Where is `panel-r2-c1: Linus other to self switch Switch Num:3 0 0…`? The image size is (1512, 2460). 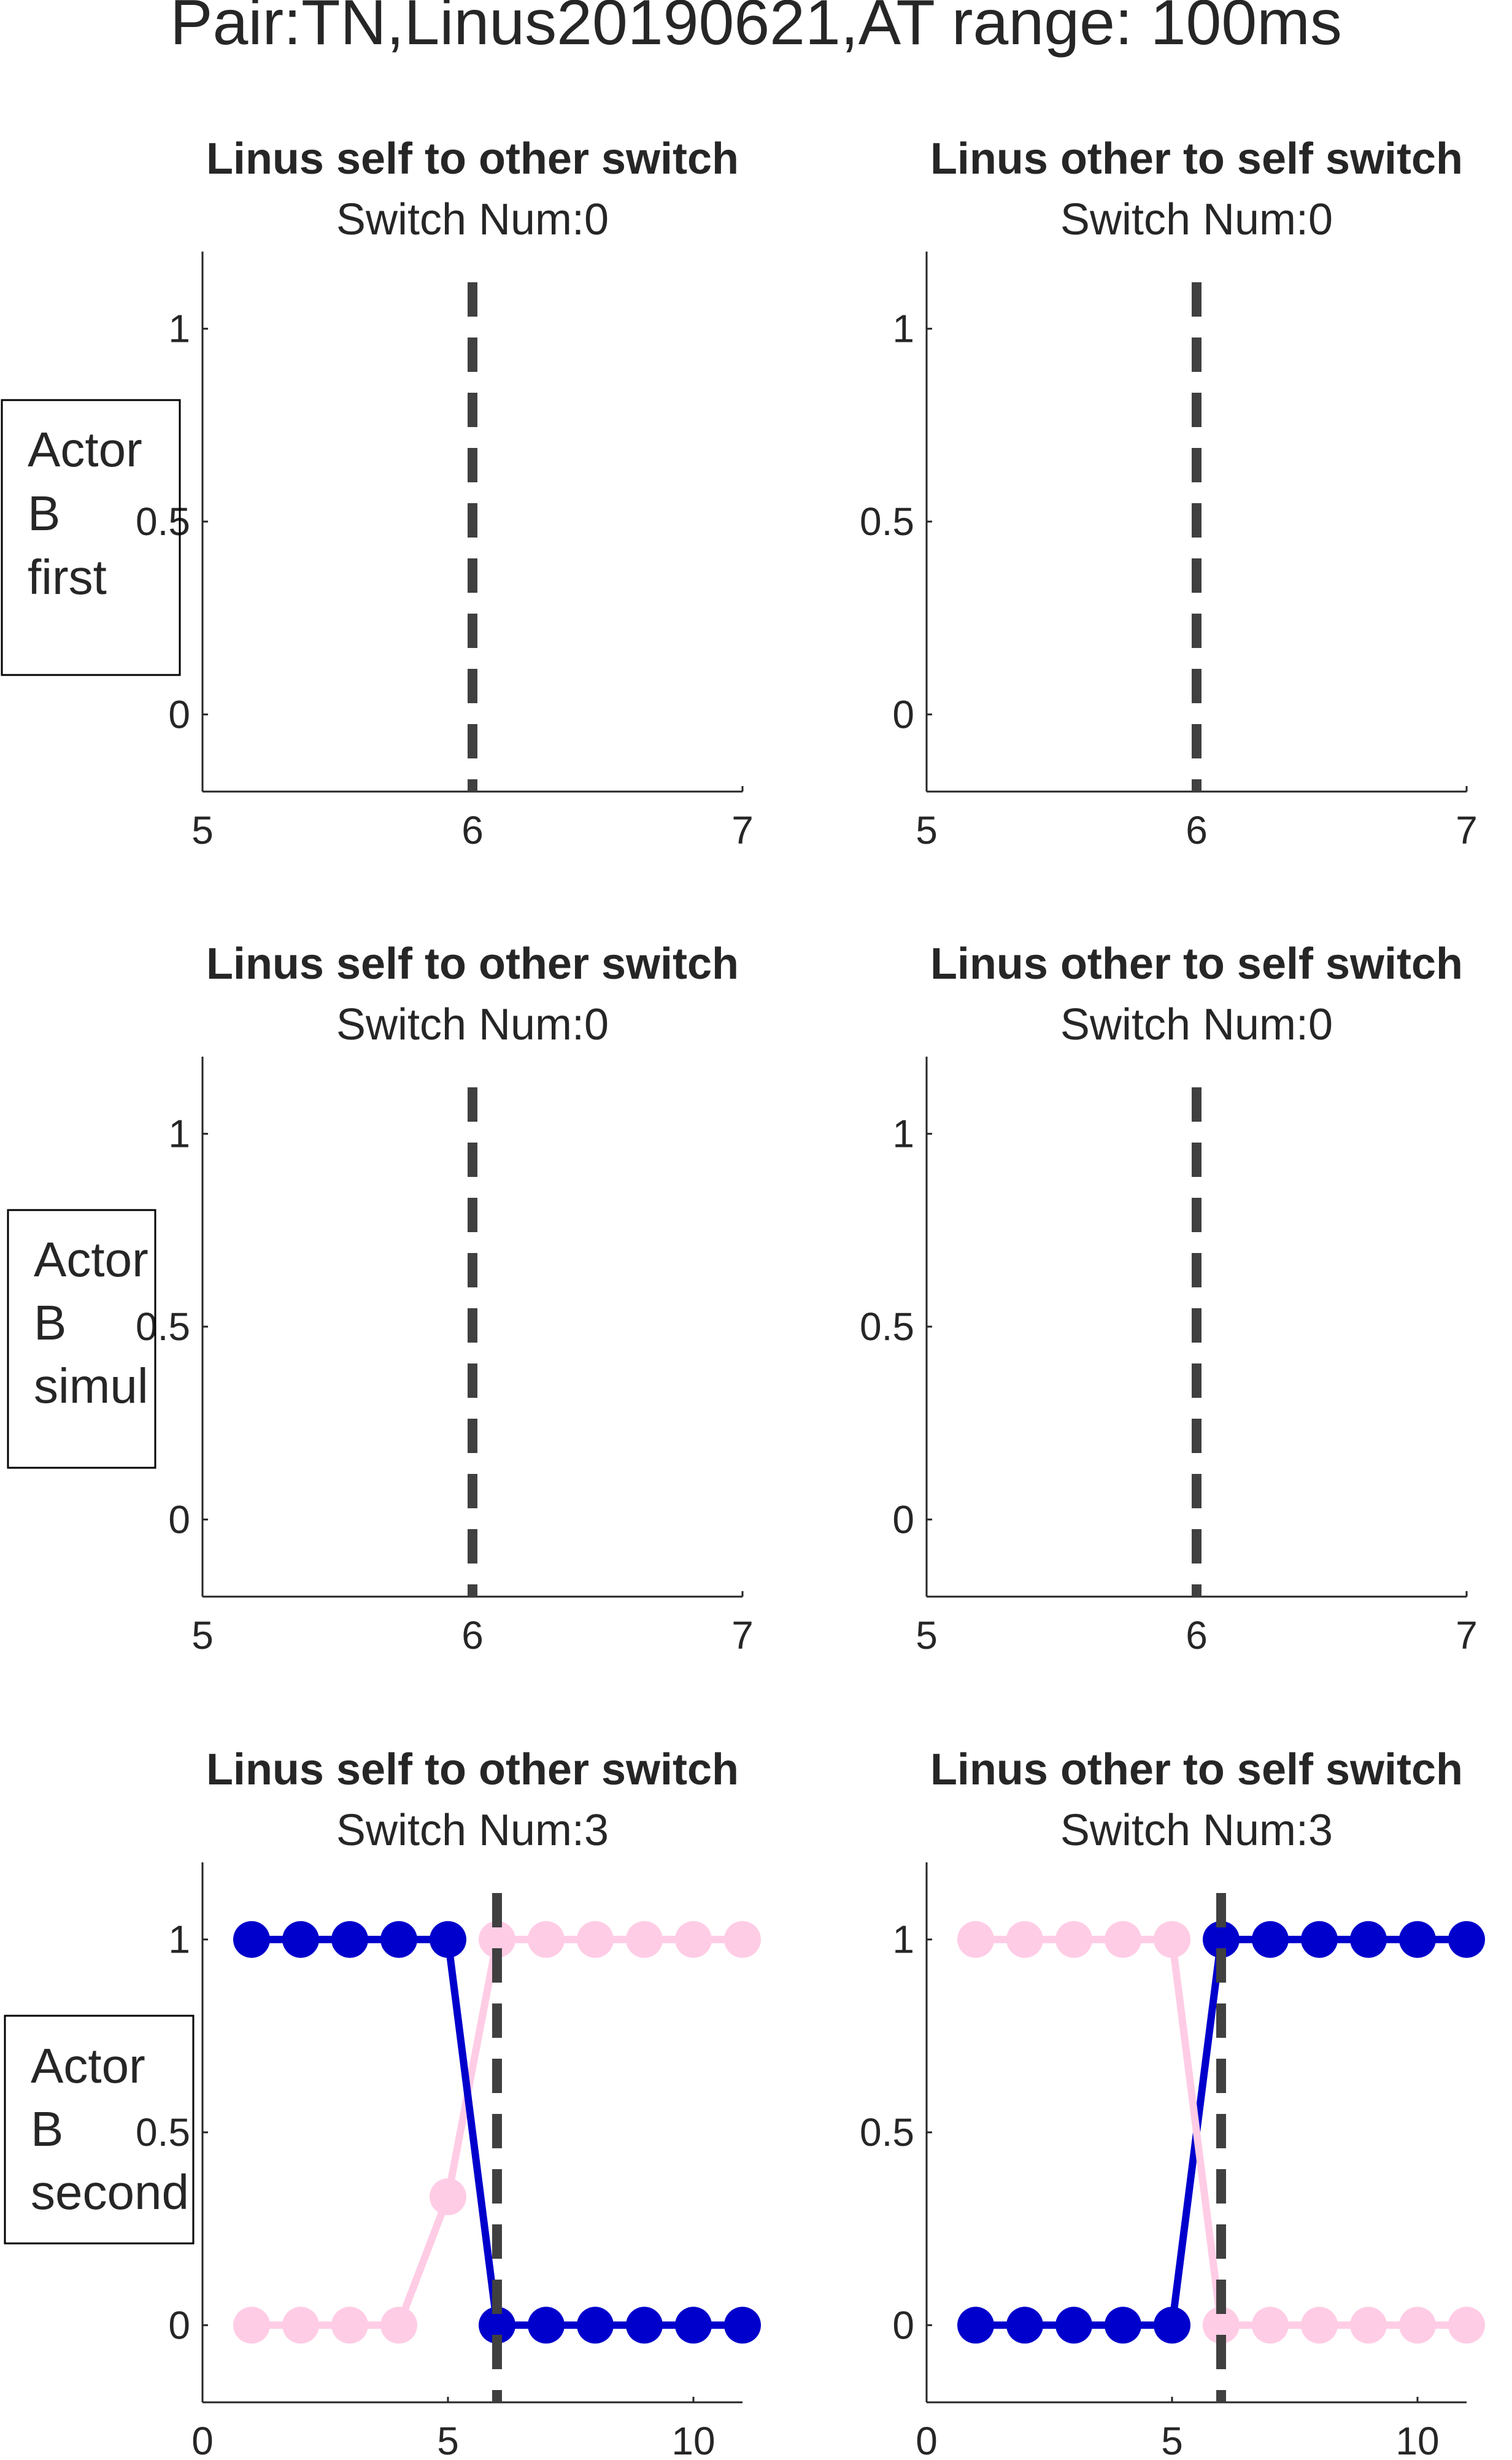 panel-r2-c1: Linus other to self switch Switch Num:3 0 0… is located at coordinates (1172, 2102).